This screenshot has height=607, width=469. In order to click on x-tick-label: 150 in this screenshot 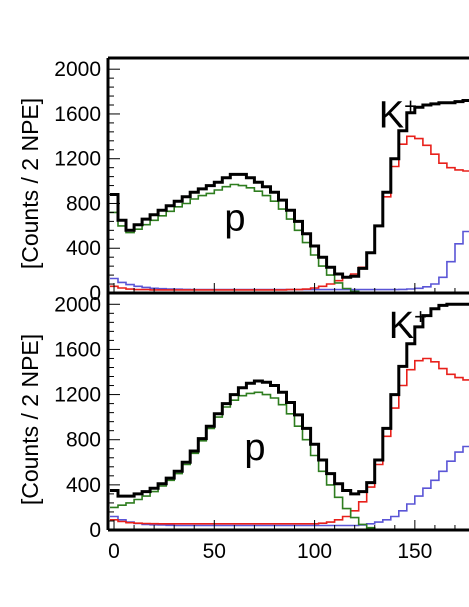, I will do `click(414, 551)`.